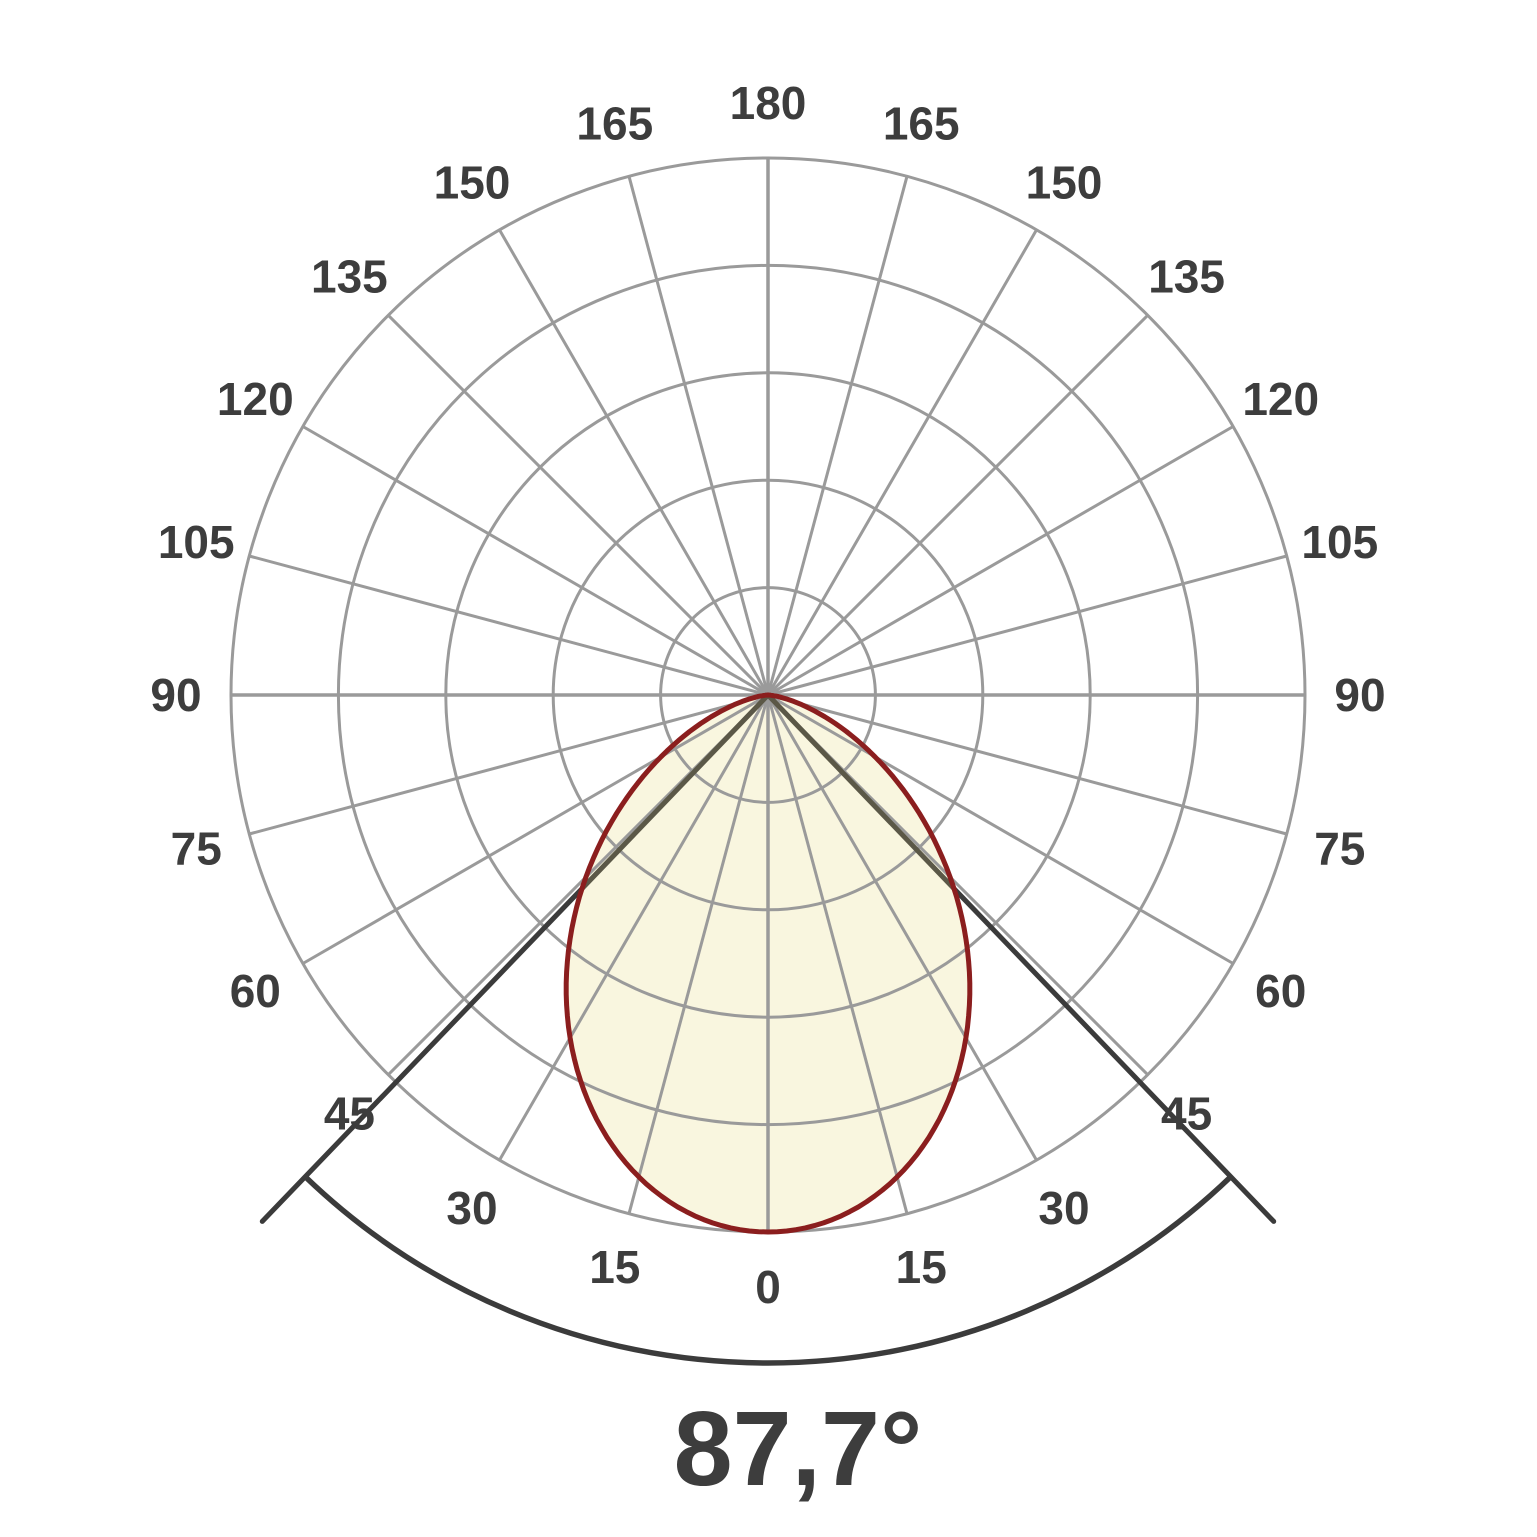  I want to click on beam-angle-arc, so click(768, 1270).